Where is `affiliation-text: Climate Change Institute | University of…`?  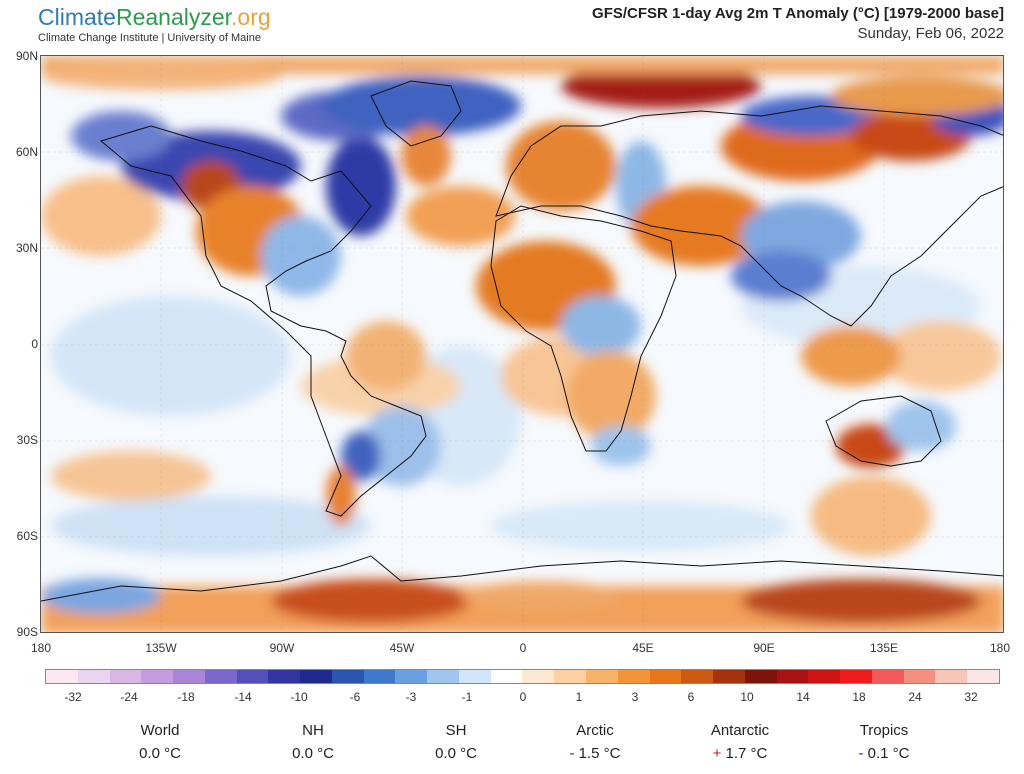
affiliation-text: Climate Change Institute | University of… is located at coordinates (149, 38).